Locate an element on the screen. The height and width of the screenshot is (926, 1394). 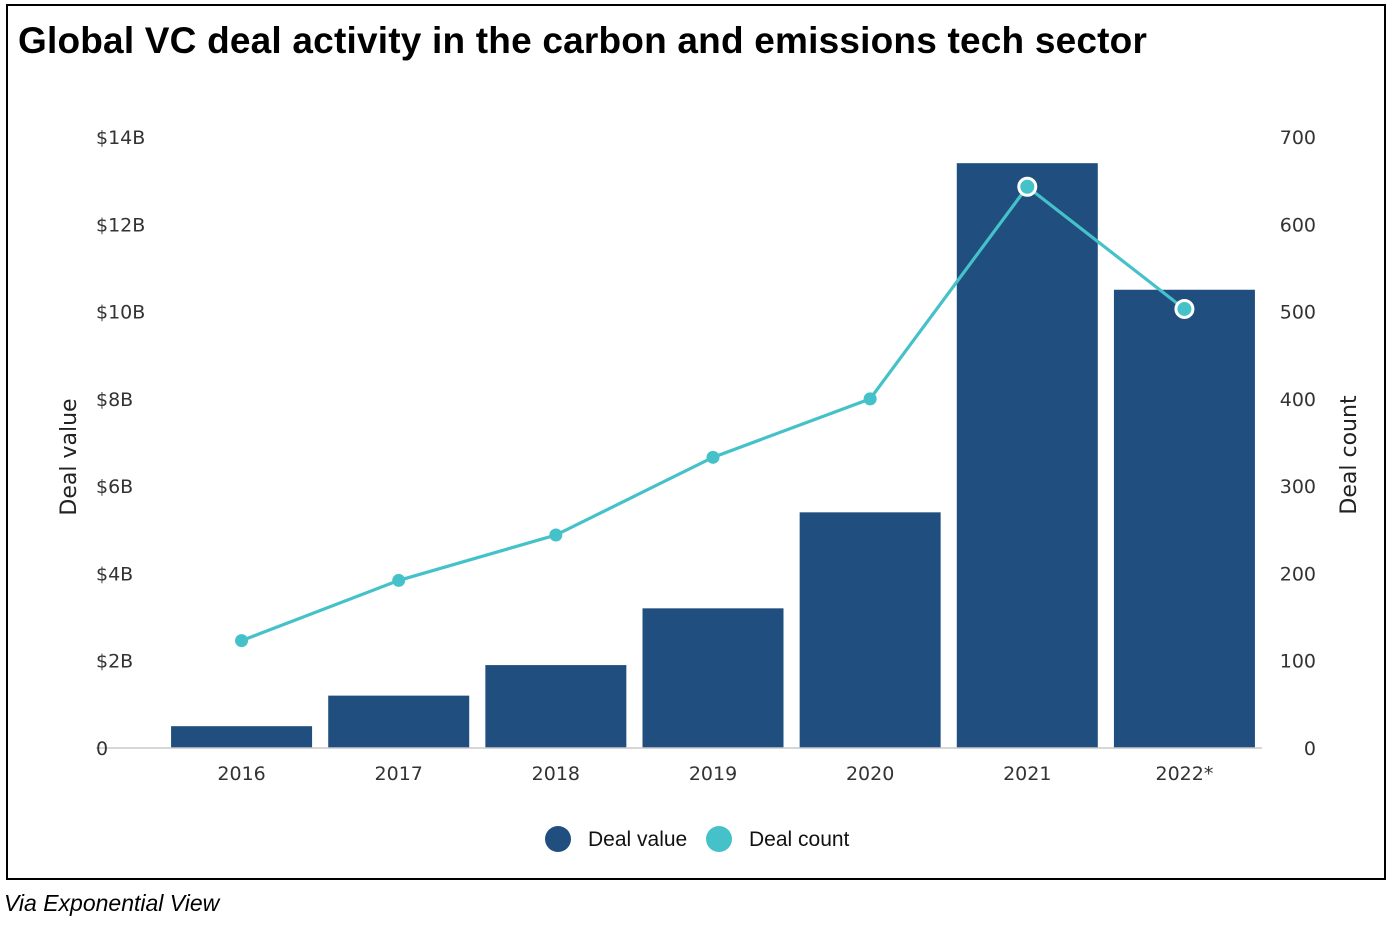
x-axis-ticks: 2016 2017 2018 2019 2020 2021 2022* is located at coordinates (715, 774).